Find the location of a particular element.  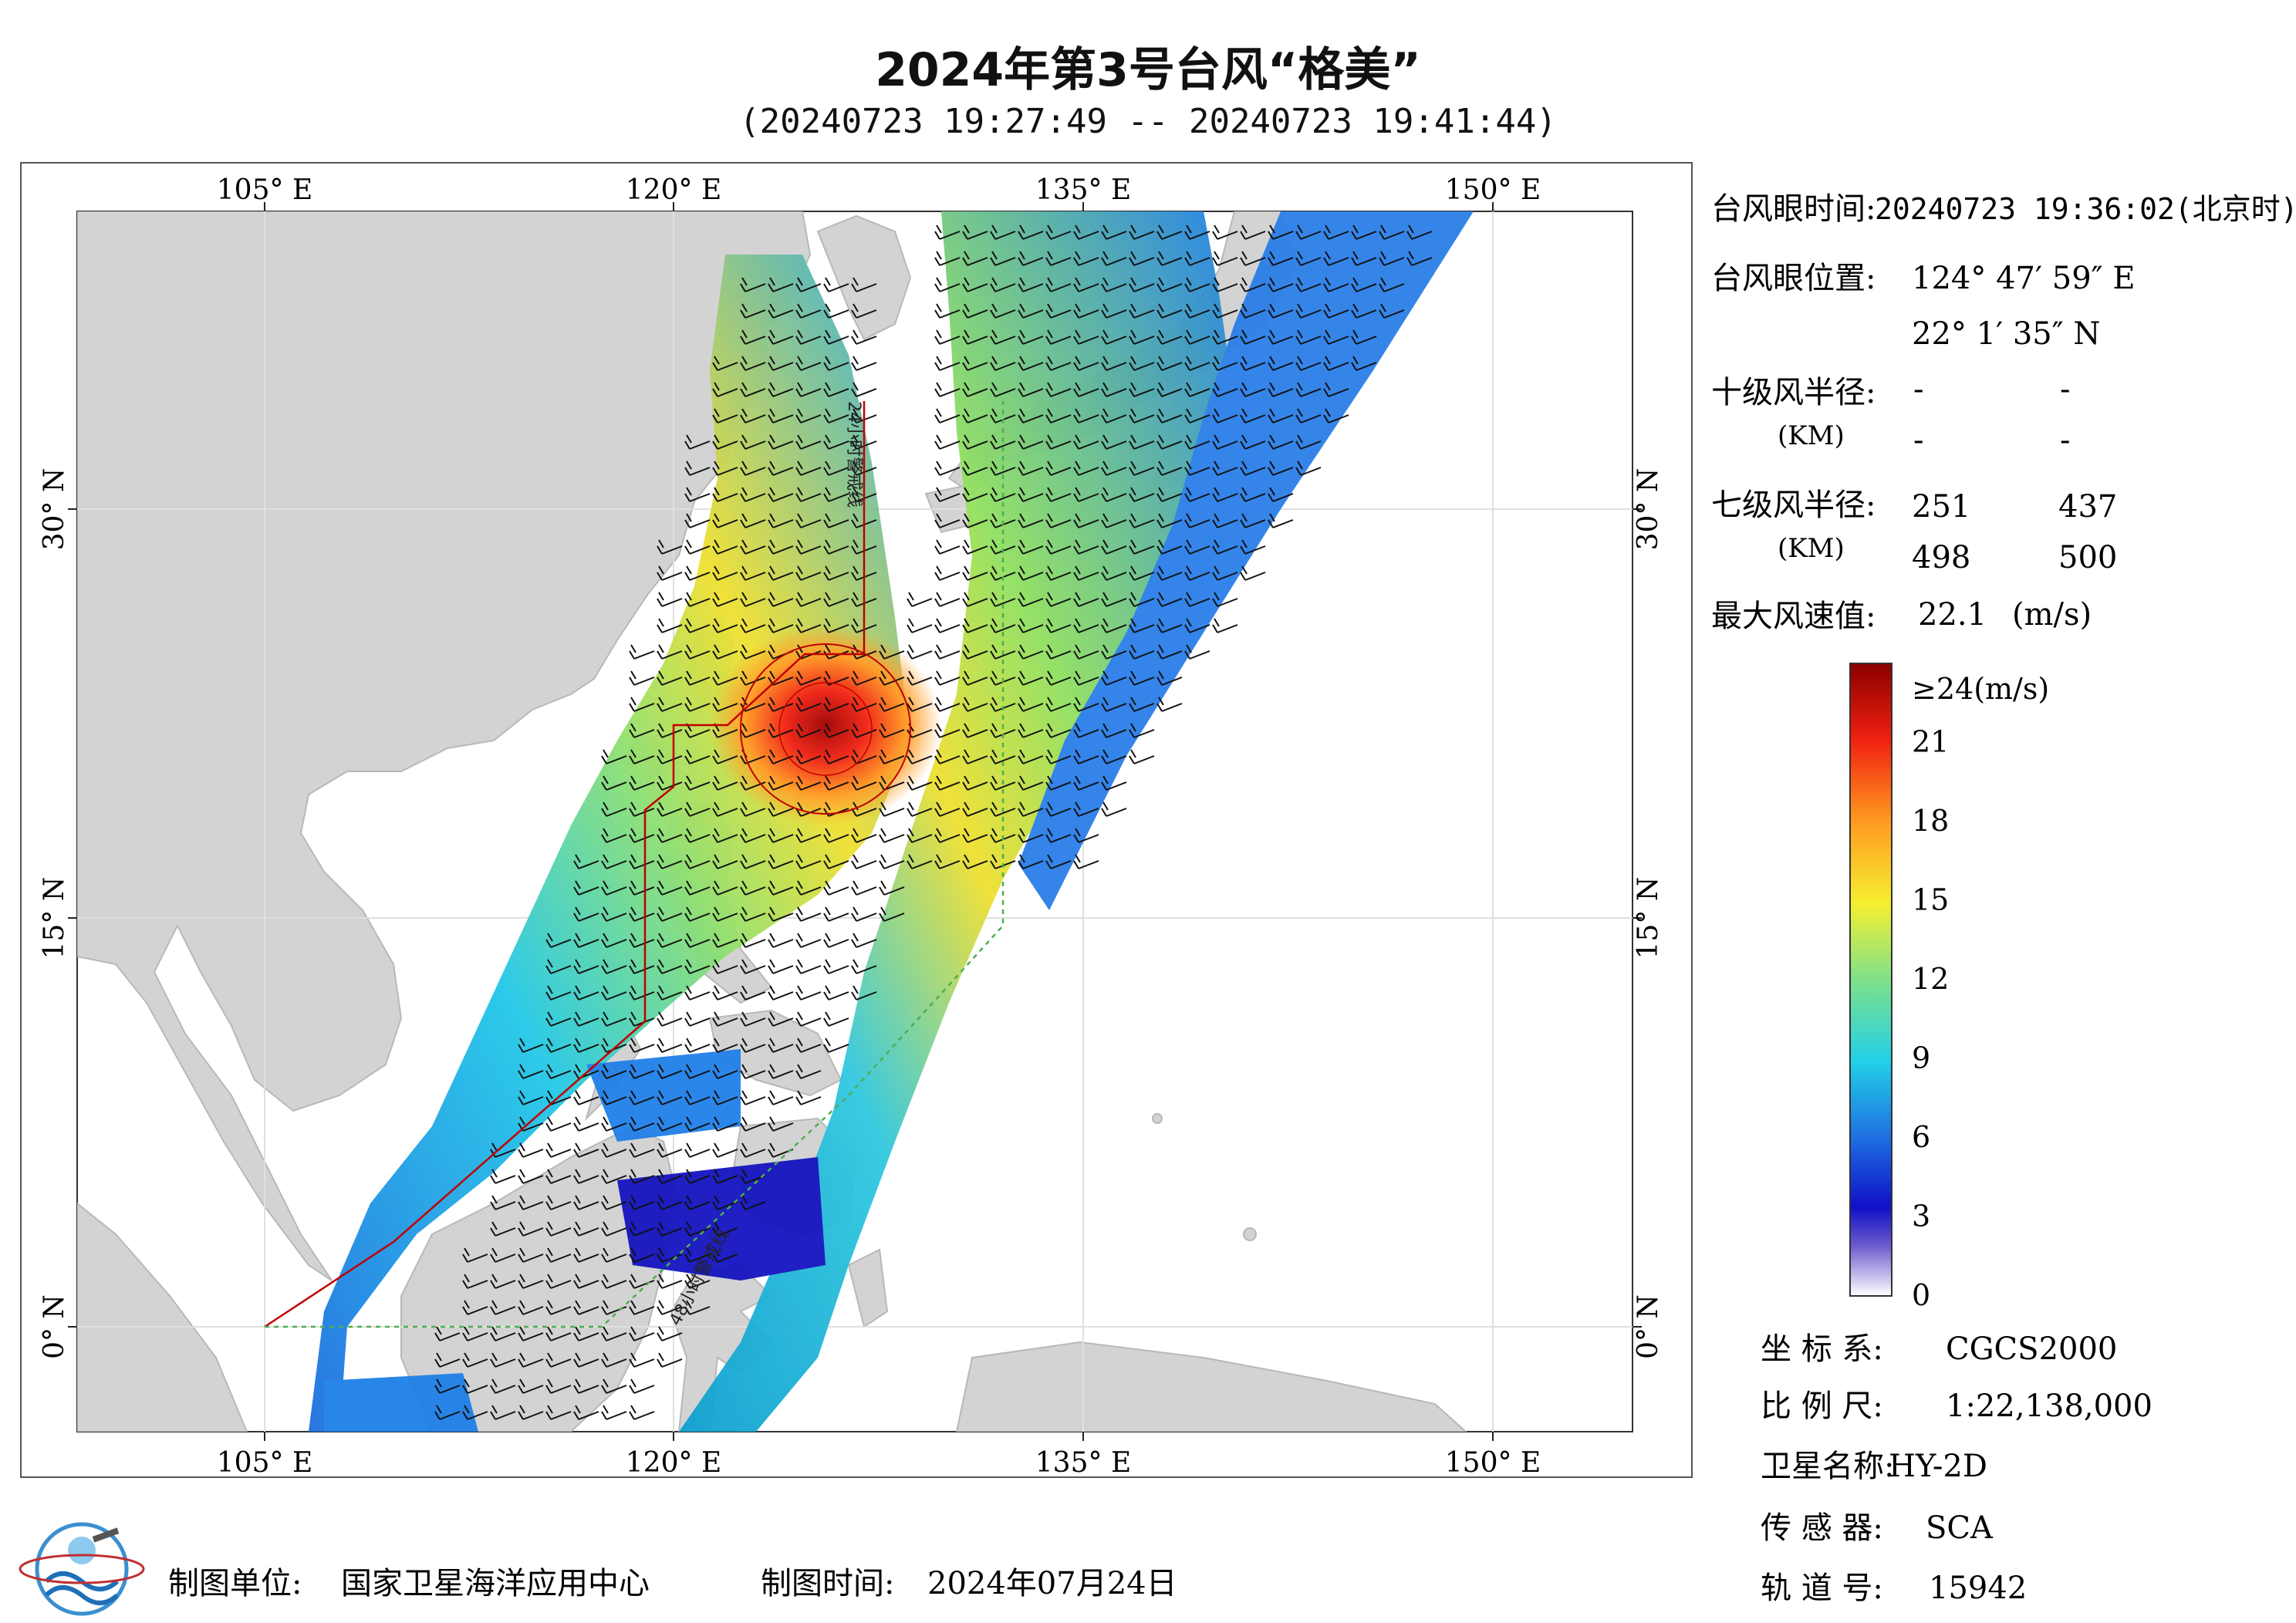

lon-ticks-top: 105° E 120° E 135° E 150° E is located at coordinates (879, 190).